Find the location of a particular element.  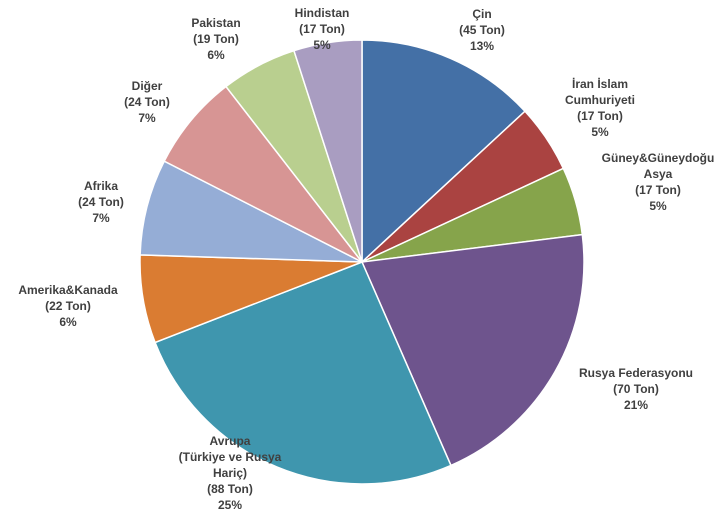

pie-slice-label: Afrika (24 Ton) 7% is located at coordinates (101, 202).